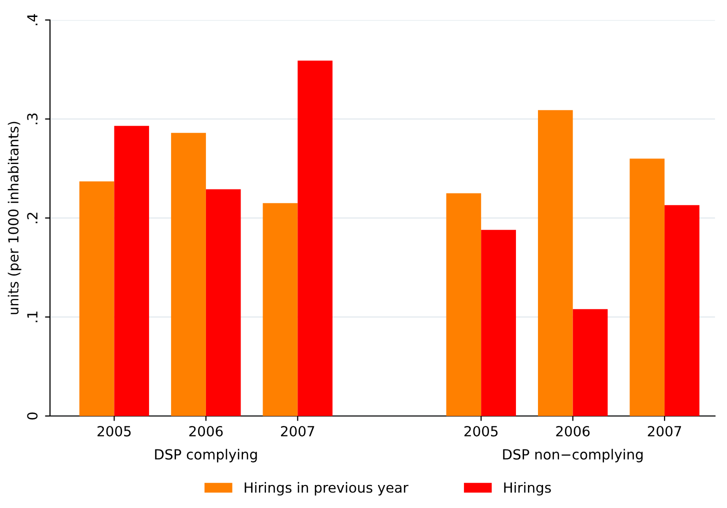  What do you see at coordinates (527, 489) in the screenshot?
I see `legend-label: Hirings` at bounding box center [527, 489].